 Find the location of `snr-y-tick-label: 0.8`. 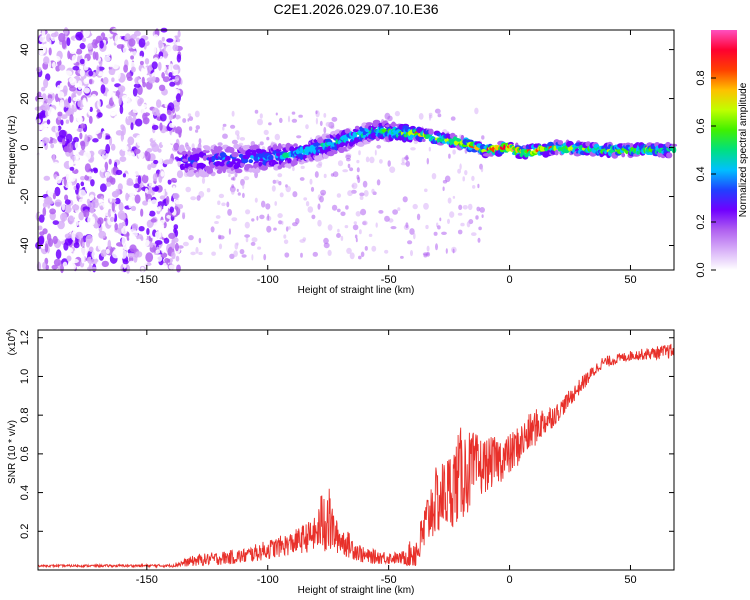

snr-y-tick-label: 0.8 is located at coordinates (25, 415).